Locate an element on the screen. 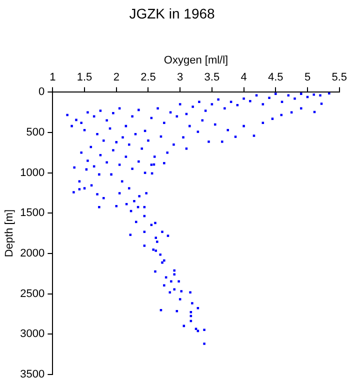 The width and height of the screenshot is (350, 384). x-tick-label: 5.5 is located at coordinates (340, 78).